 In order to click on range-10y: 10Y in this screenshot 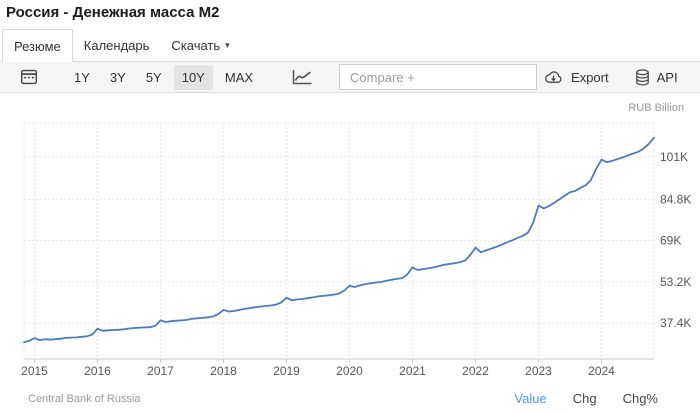, I will do `click(193, 77)`.